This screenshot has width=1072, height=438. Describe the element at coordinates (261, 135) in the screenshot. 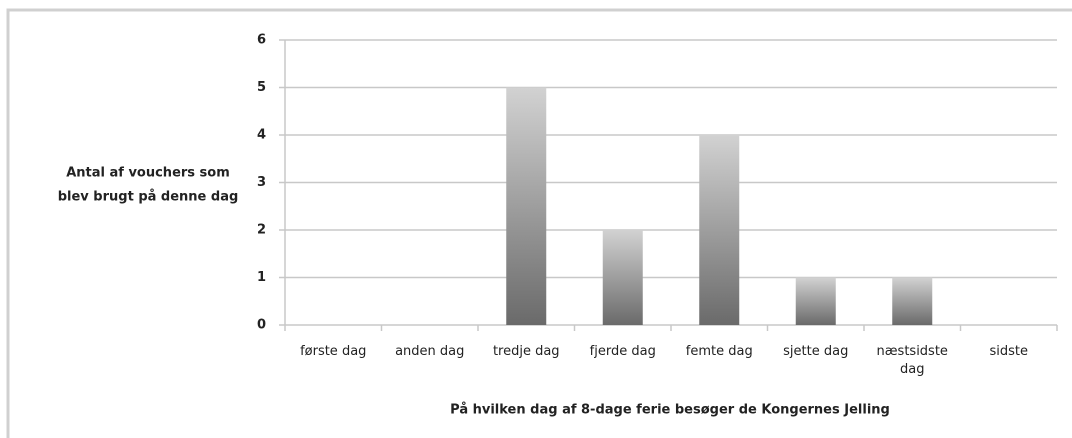

I see `y-tick-label: 4` at that location.